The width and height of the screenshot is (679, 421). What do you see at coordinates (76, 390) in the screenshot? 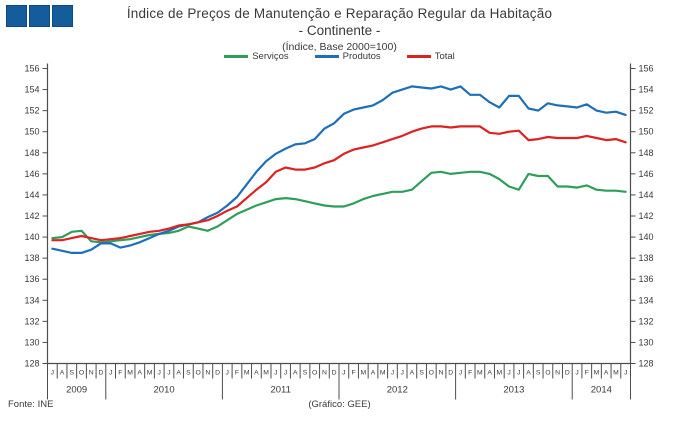
I see `year-label: 2009` at bounding box center [76, 390].